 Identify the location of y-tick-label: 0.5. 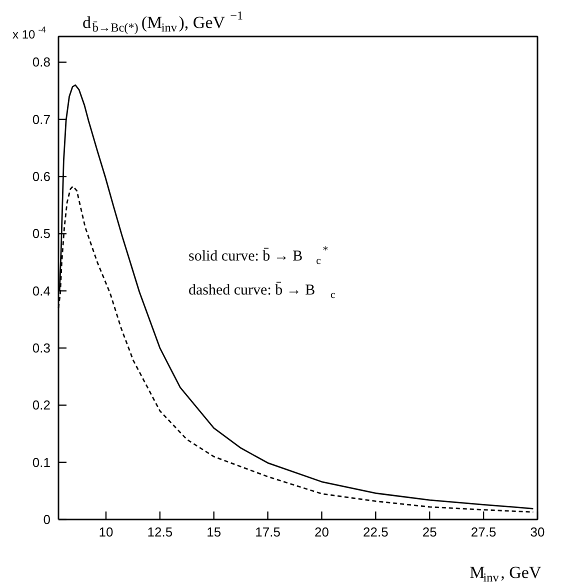
(41, 234).